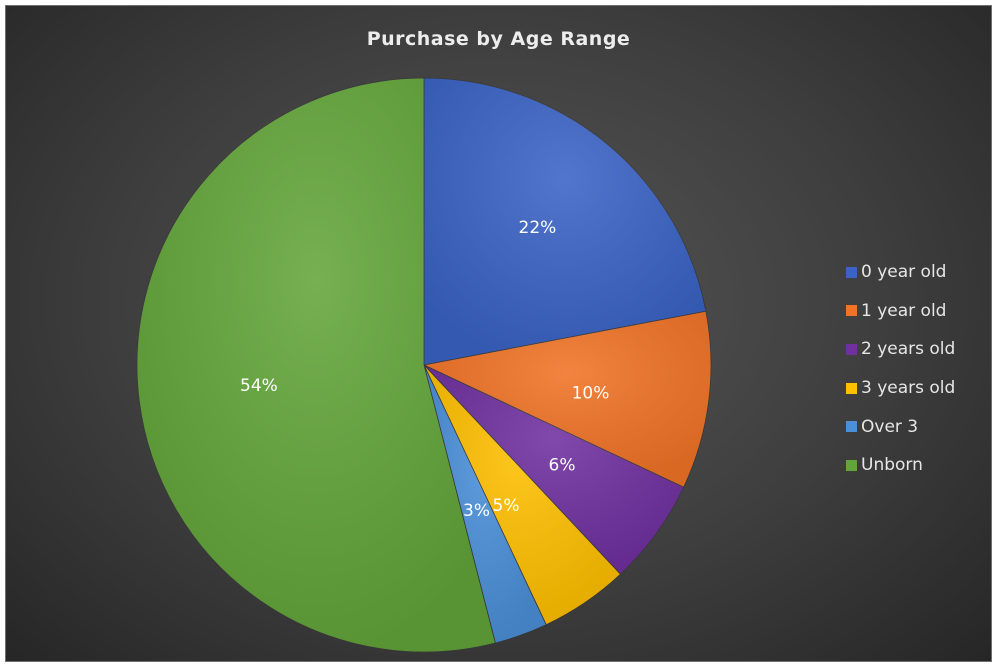  Describe the element at coordinates (565, 221) in the screenshot. I see `pie-slice-shade-0-year-old` at that location.